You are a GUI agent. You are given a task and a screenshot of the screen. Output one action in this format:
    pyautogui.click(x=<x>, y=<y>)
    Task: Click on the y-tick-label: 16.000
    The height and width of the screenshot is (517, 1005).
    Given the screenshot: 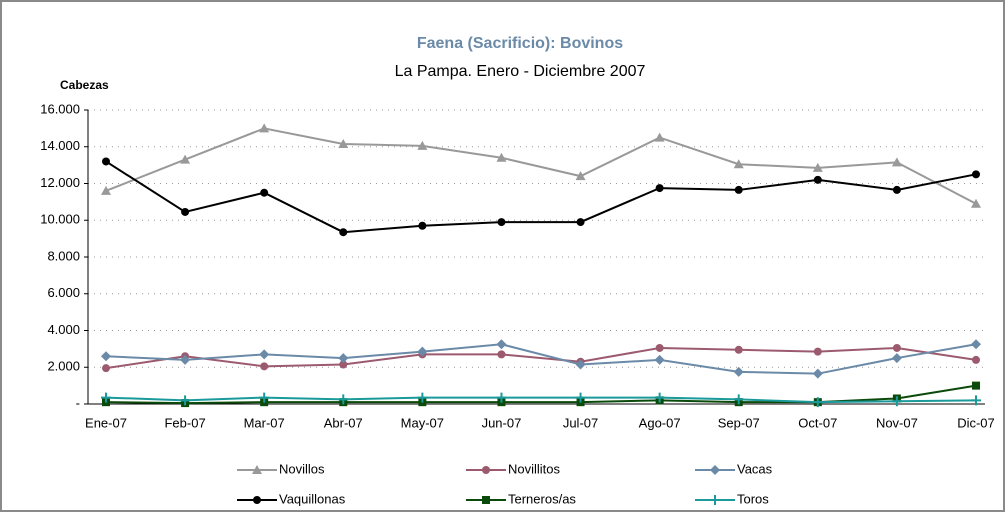 What is the action you would take?
    pyautogui.click(x=60, y=108)
    